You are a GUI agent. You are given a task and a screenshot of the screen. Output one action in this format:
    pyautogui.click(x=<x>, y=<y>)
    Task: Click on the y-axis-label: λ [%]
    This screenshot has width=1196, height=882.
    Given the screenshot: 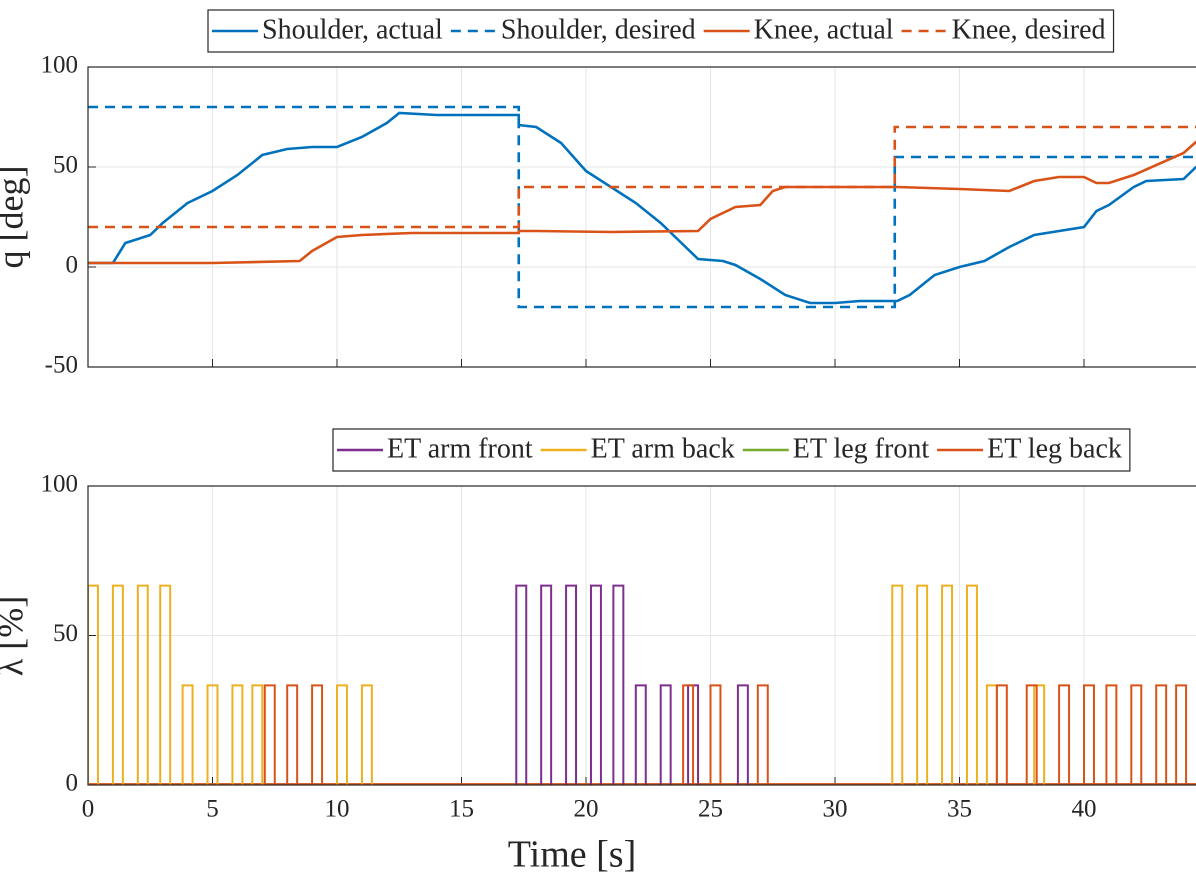 What is the action you would take?
    pyautogui.click(x=15, y=636)
    